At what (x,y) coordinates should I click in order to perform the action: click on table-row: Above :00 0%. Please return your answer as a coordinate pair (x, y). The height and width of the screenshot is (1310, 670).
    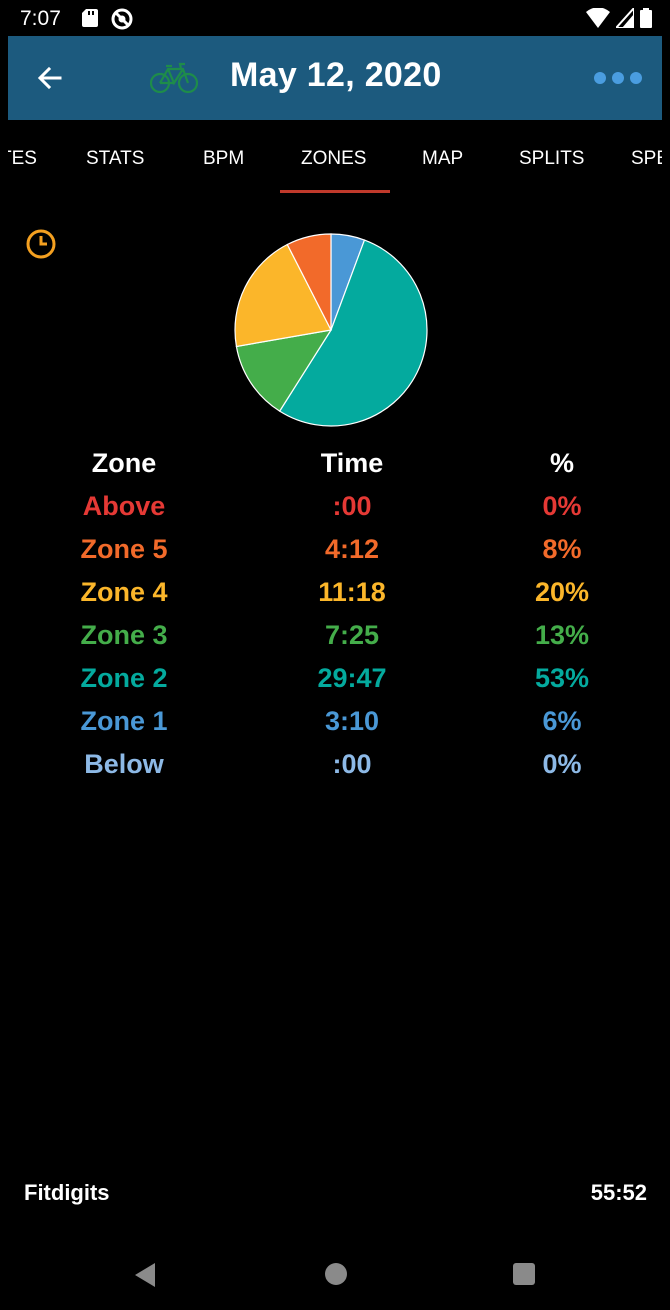
    Looking at the image, I should click on (335, 509).